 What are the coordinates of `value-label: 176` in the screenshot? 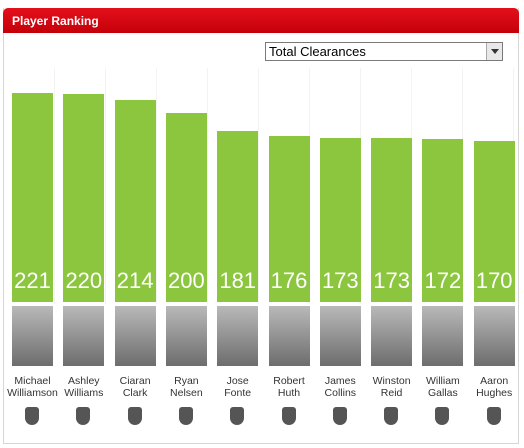 It's located at (289, 280).